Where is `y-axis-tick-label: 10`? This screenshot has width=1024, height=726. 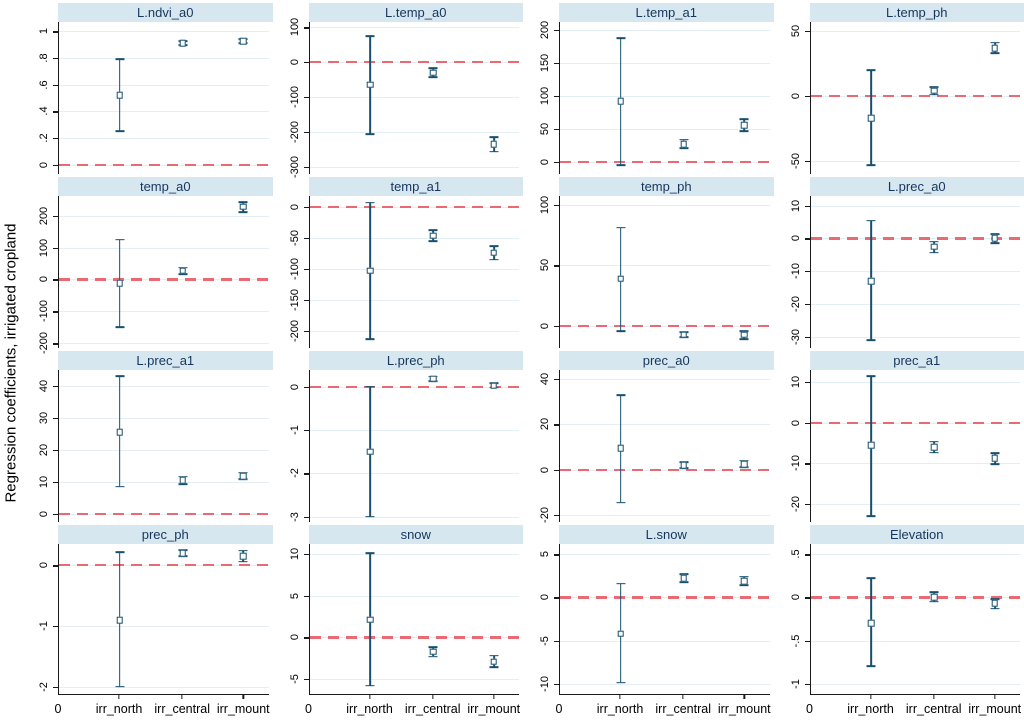 y-axis-tick-label: 10 is located at coordinates (294, 554).